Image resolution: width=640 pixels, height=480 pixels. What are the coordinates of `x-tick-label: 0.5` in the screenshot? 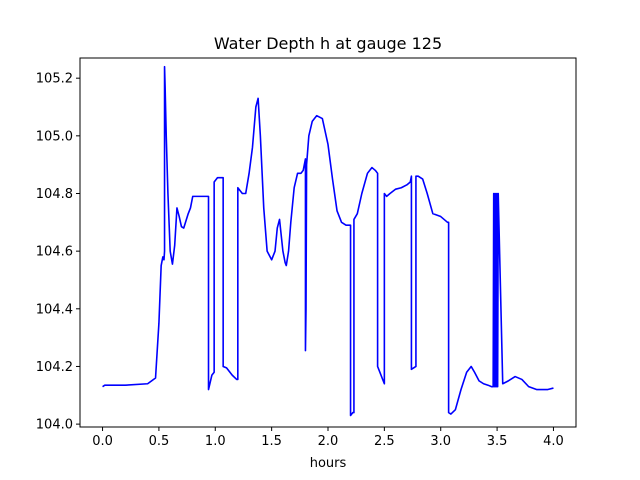 It's located at (159, 441).